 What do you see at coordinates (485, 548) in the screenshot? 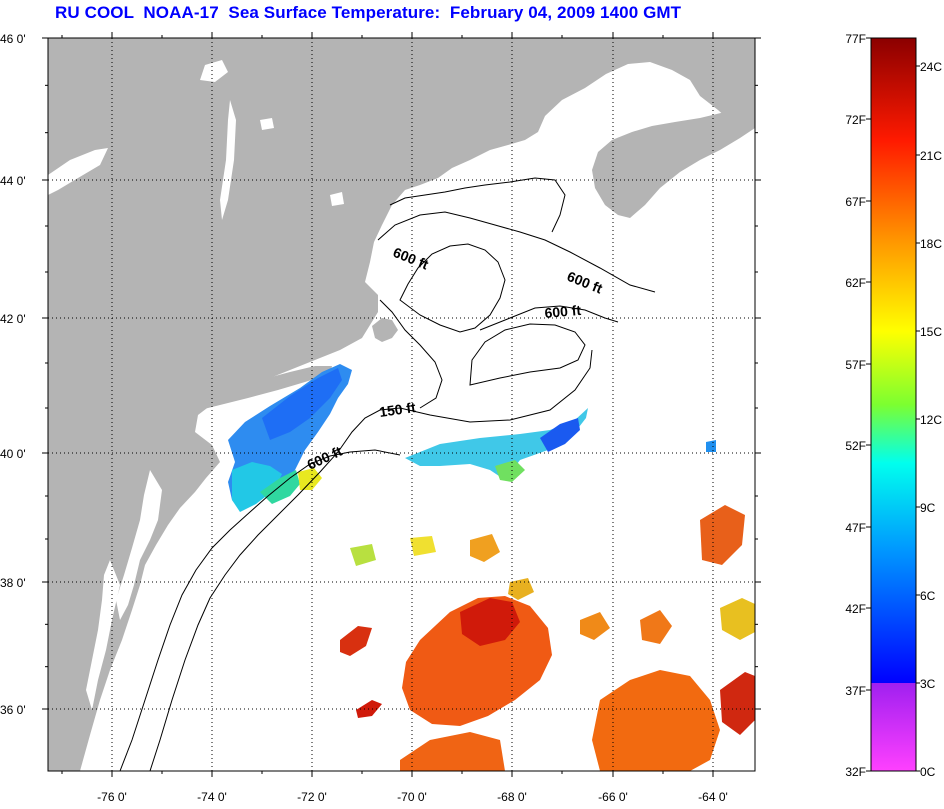
I see `sst-patch-mid-orange` at bounding box center [485, 548].